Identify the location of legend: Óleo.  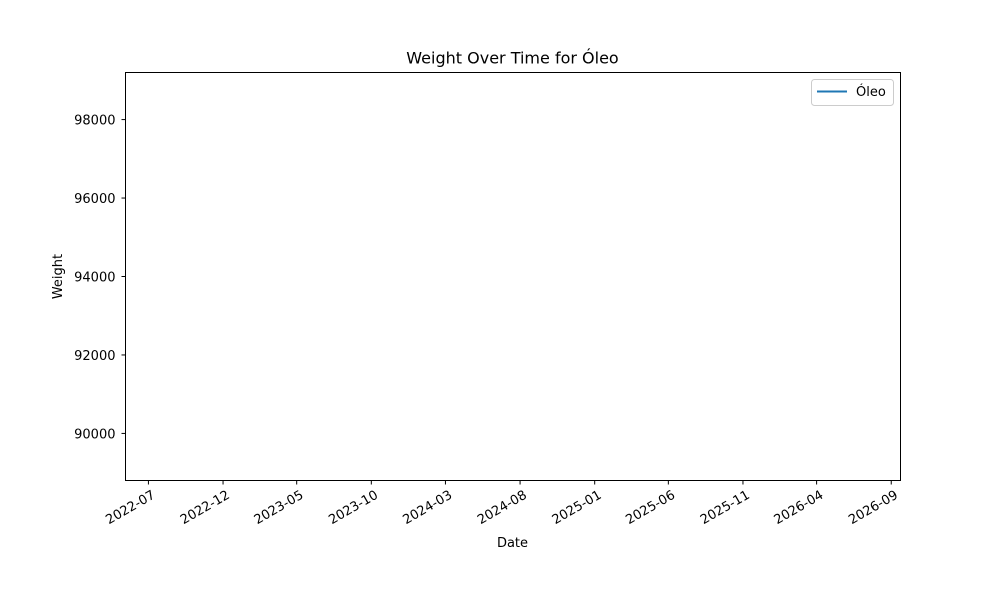
(852, 92).